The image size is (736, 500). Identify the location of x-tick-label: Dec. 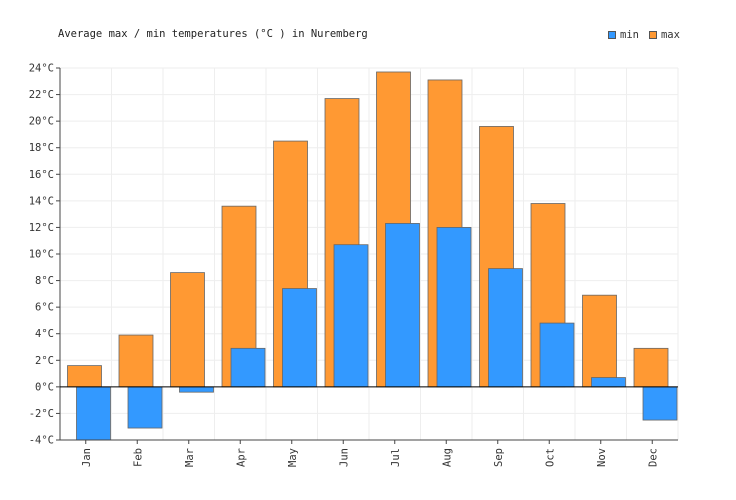
(653, 457).